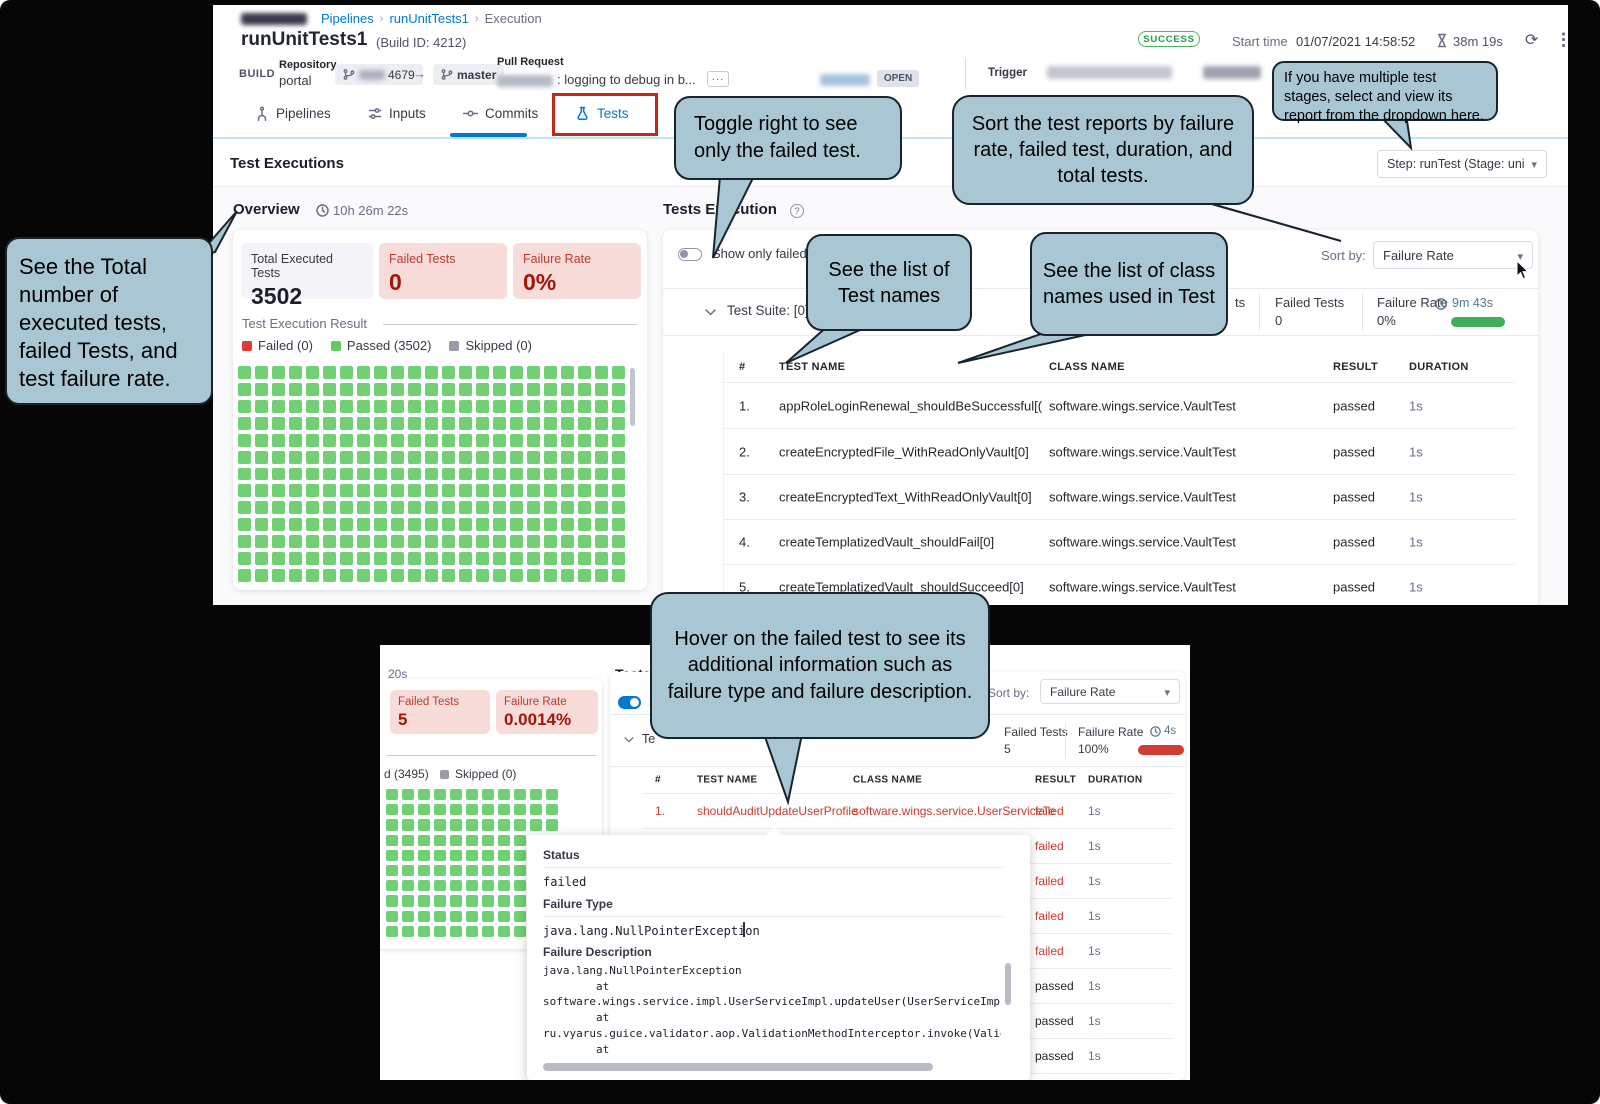 The height and width of the screenshot is (1104, 1600). What do you see at coordinates (347, 18) in the screenshot?
I see `breadcrumb-pipelines: Pipelines` at bounding box center [347, 18].